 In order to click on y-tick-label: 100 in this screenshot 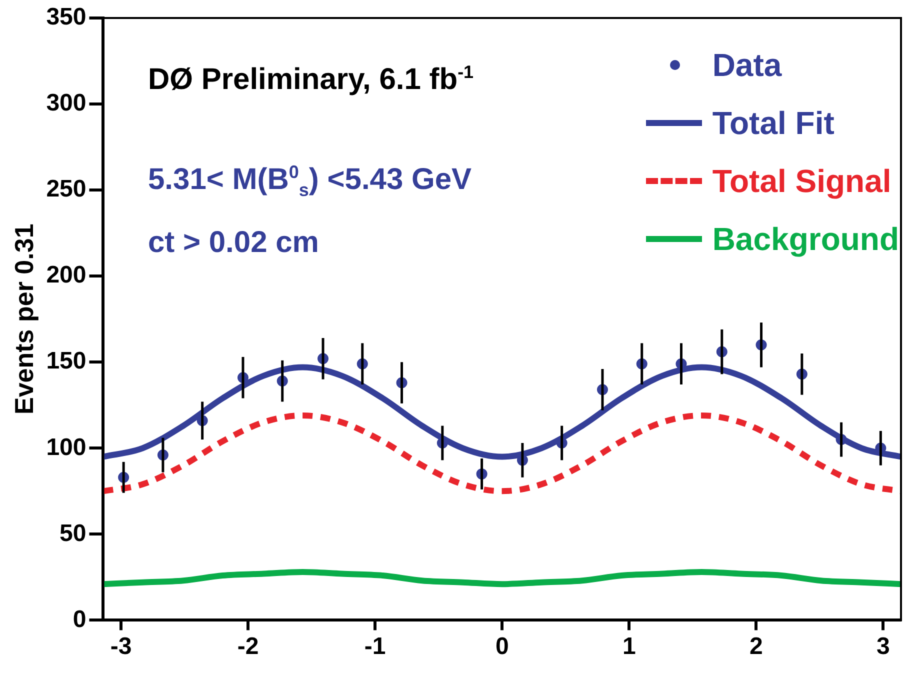, I will do `click(66, 447)`.